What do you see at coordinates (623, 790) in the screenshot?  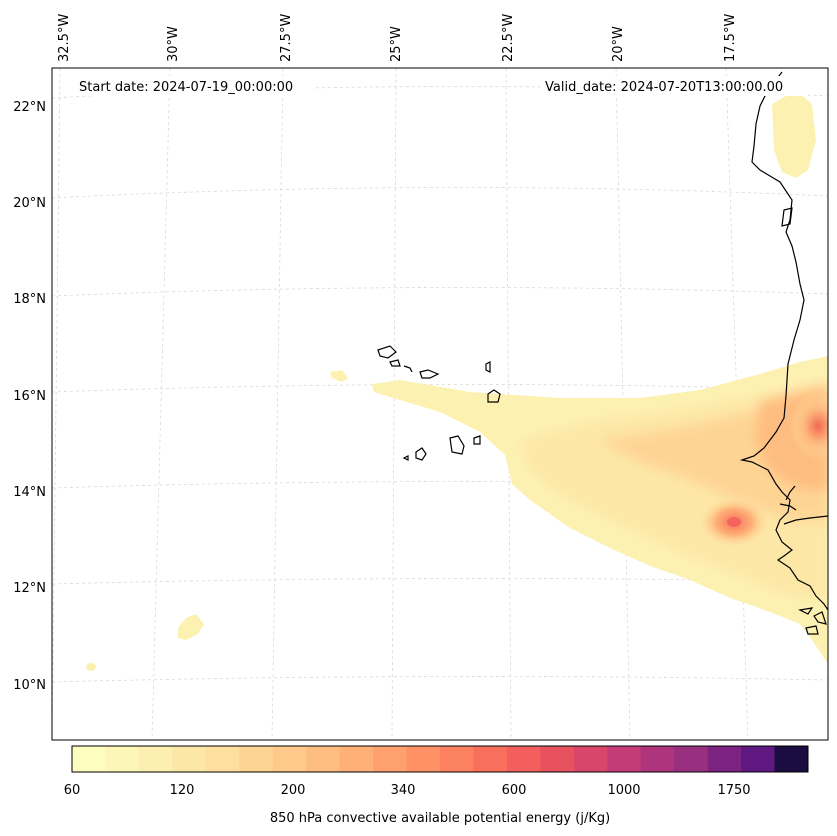 I see `cbar-tick-1000: 1000` at bounding box center [623, 790].